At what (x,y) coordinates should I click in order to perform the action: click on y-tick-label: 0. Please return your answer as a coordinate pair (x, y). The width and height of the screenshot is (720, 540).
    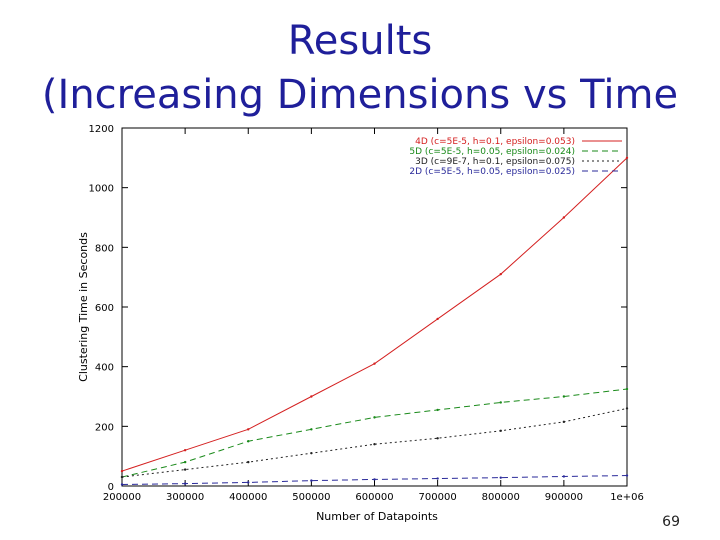
    Looking at the image, I should click on (111, 487).